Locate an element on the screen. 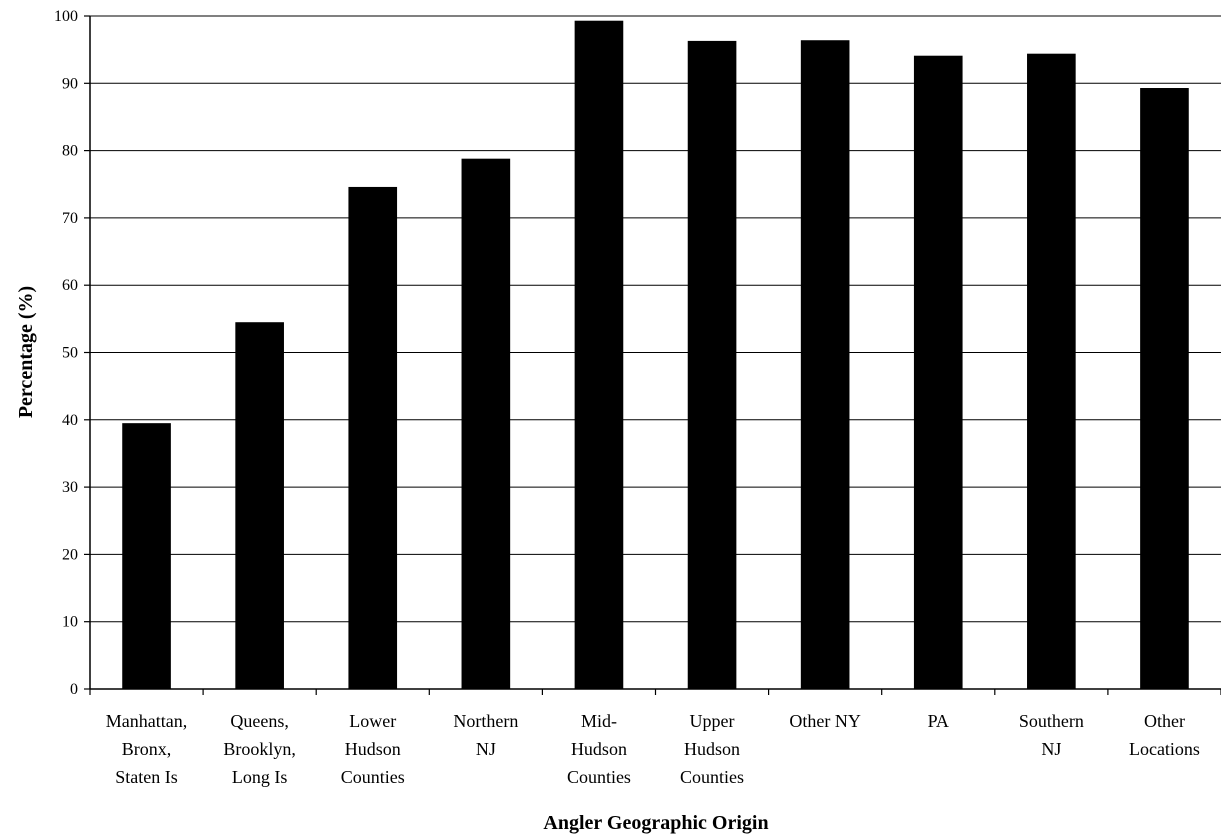 Image resolution: width=1221 pixels, height=836 pixels. category-label-line: Locations is located at coordinates (1164, 749).